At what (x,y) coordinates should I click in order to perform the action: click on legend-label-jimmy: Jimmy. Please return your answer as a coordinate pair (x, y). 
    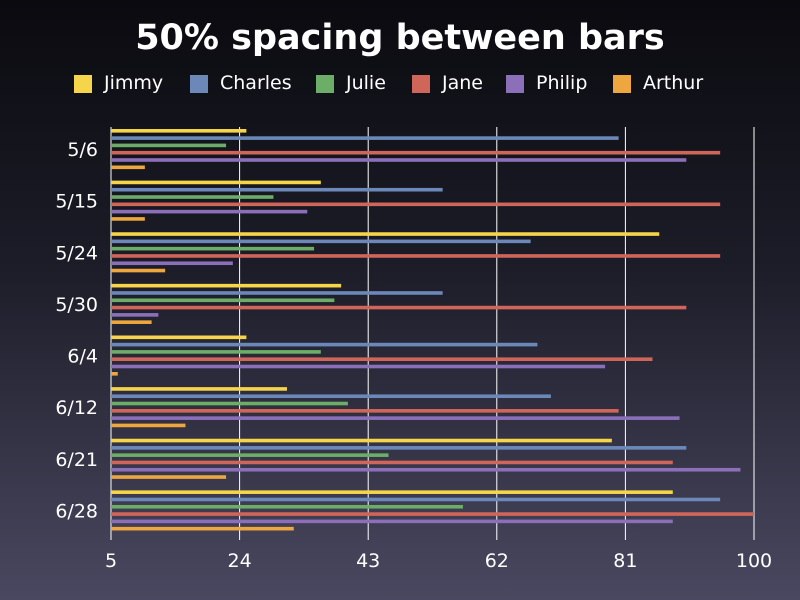
    Looking at the image, I should click on (134, 83).